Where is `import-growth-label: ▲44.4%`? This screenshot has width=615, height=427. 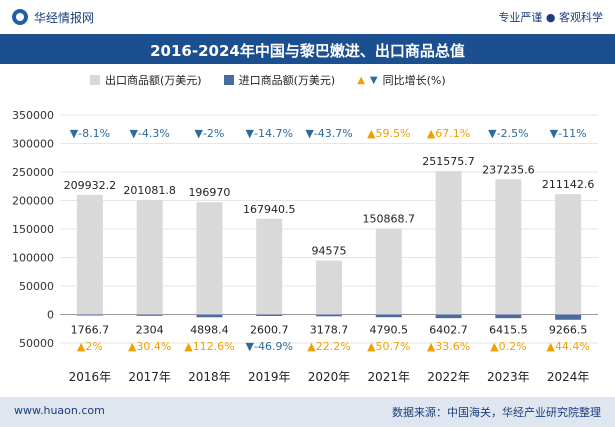 import-growth-label: ▲44.4% is located at coordinates (567, 346).